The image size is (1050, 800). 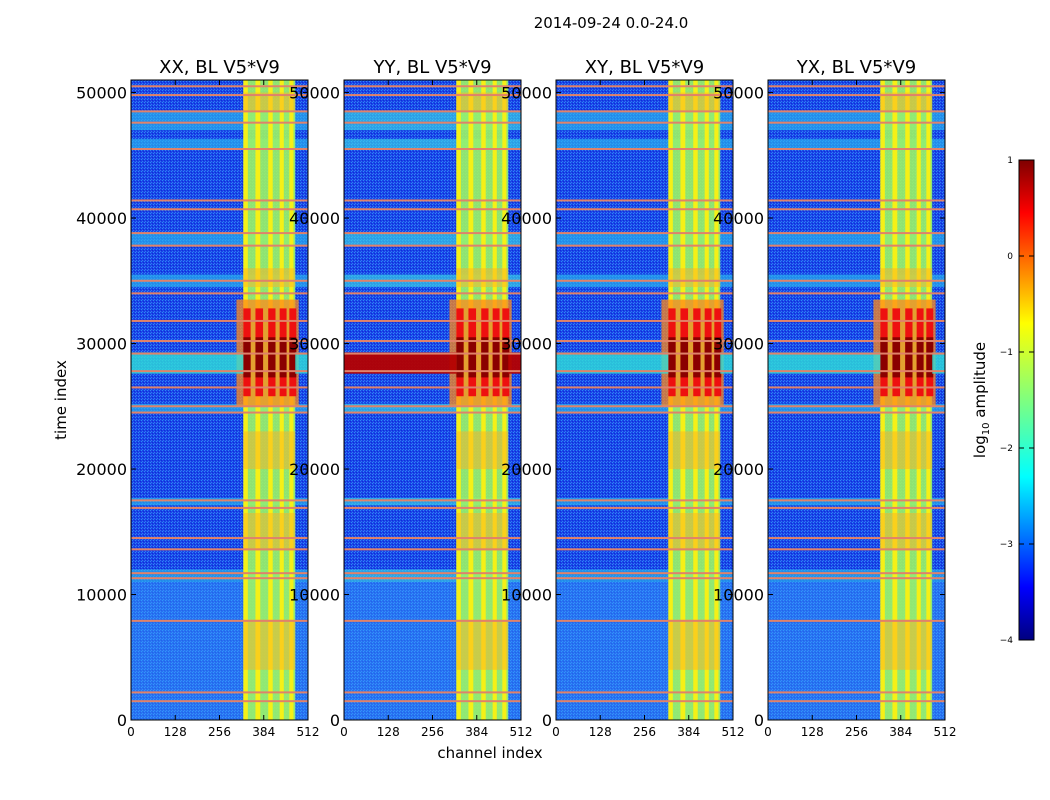 What do you see at coordinates (1003, 401) in the screenshot?
I see `colorbar: 10−1−2−3−4 log10 amplitude` at bounding box center [1003, 401].